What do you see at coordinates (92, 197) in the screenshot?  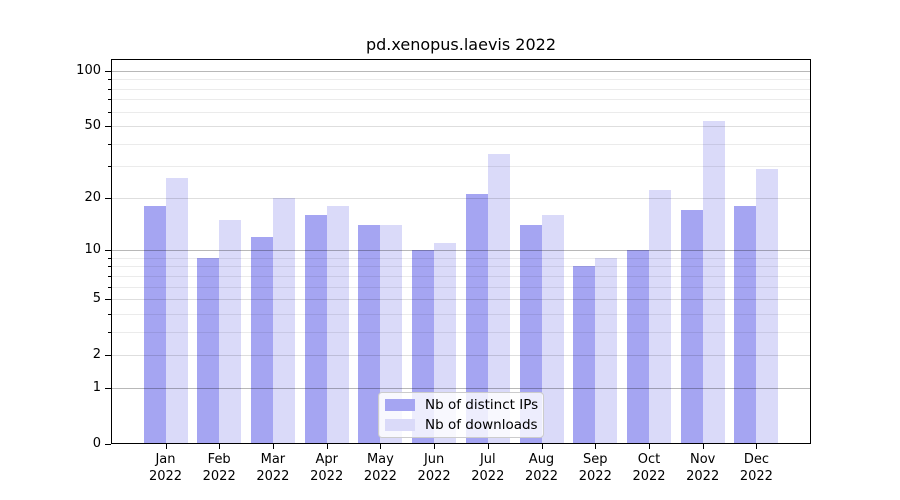 I see `y-tick-label: 20` at bounding box center [92, 197].